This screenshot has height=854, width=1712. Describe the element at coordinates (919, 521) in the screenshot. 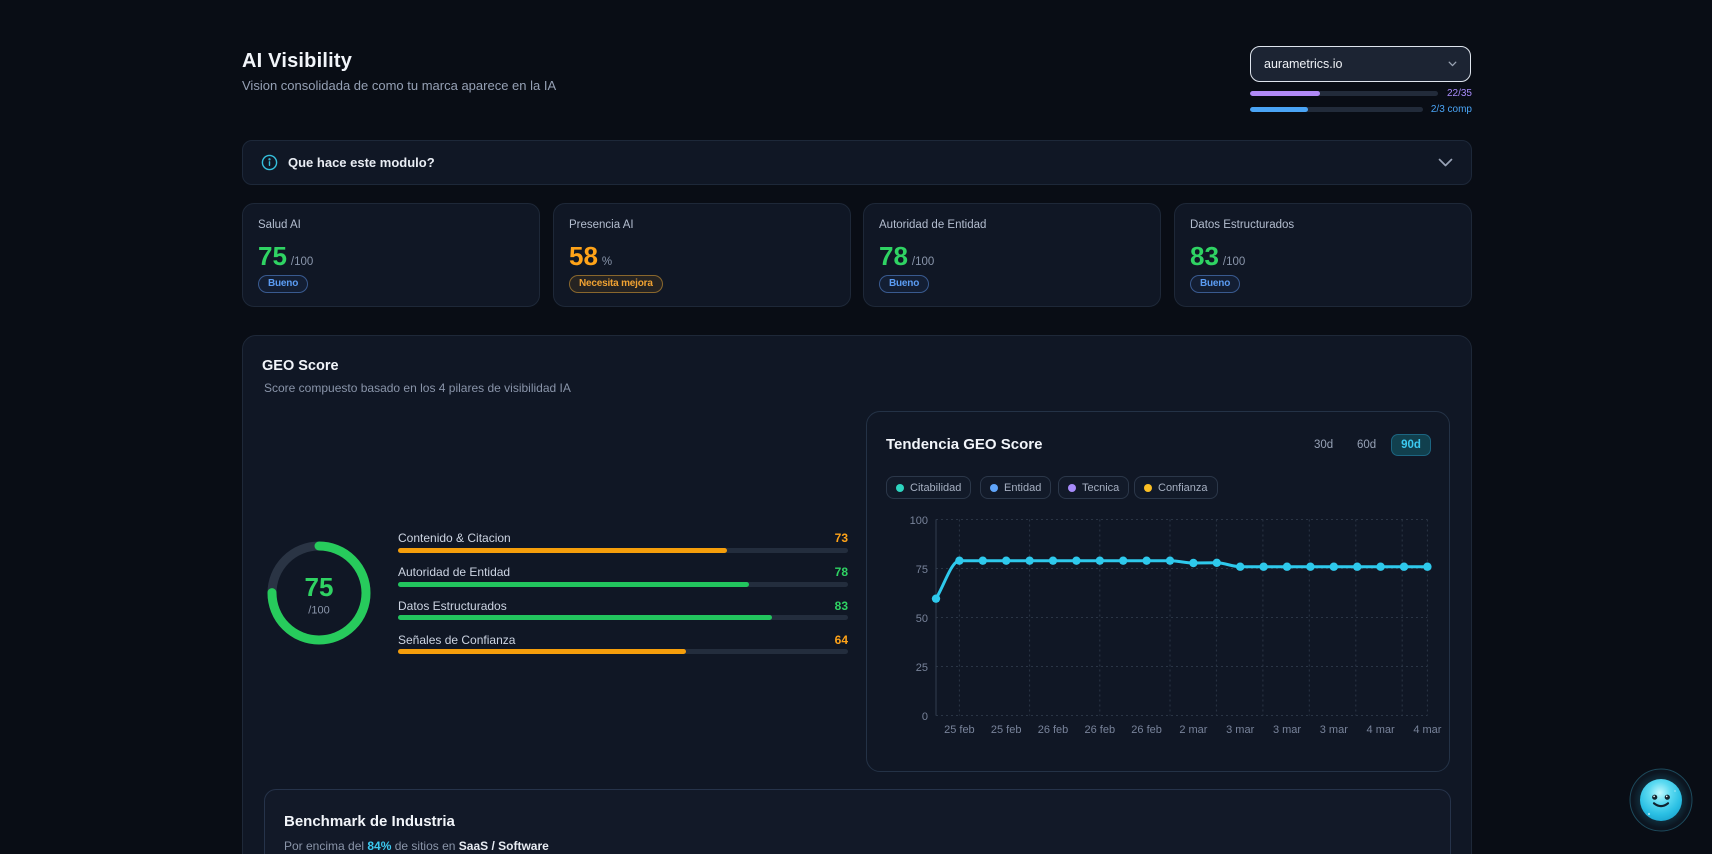

I see `svg-text: 100` at that location.